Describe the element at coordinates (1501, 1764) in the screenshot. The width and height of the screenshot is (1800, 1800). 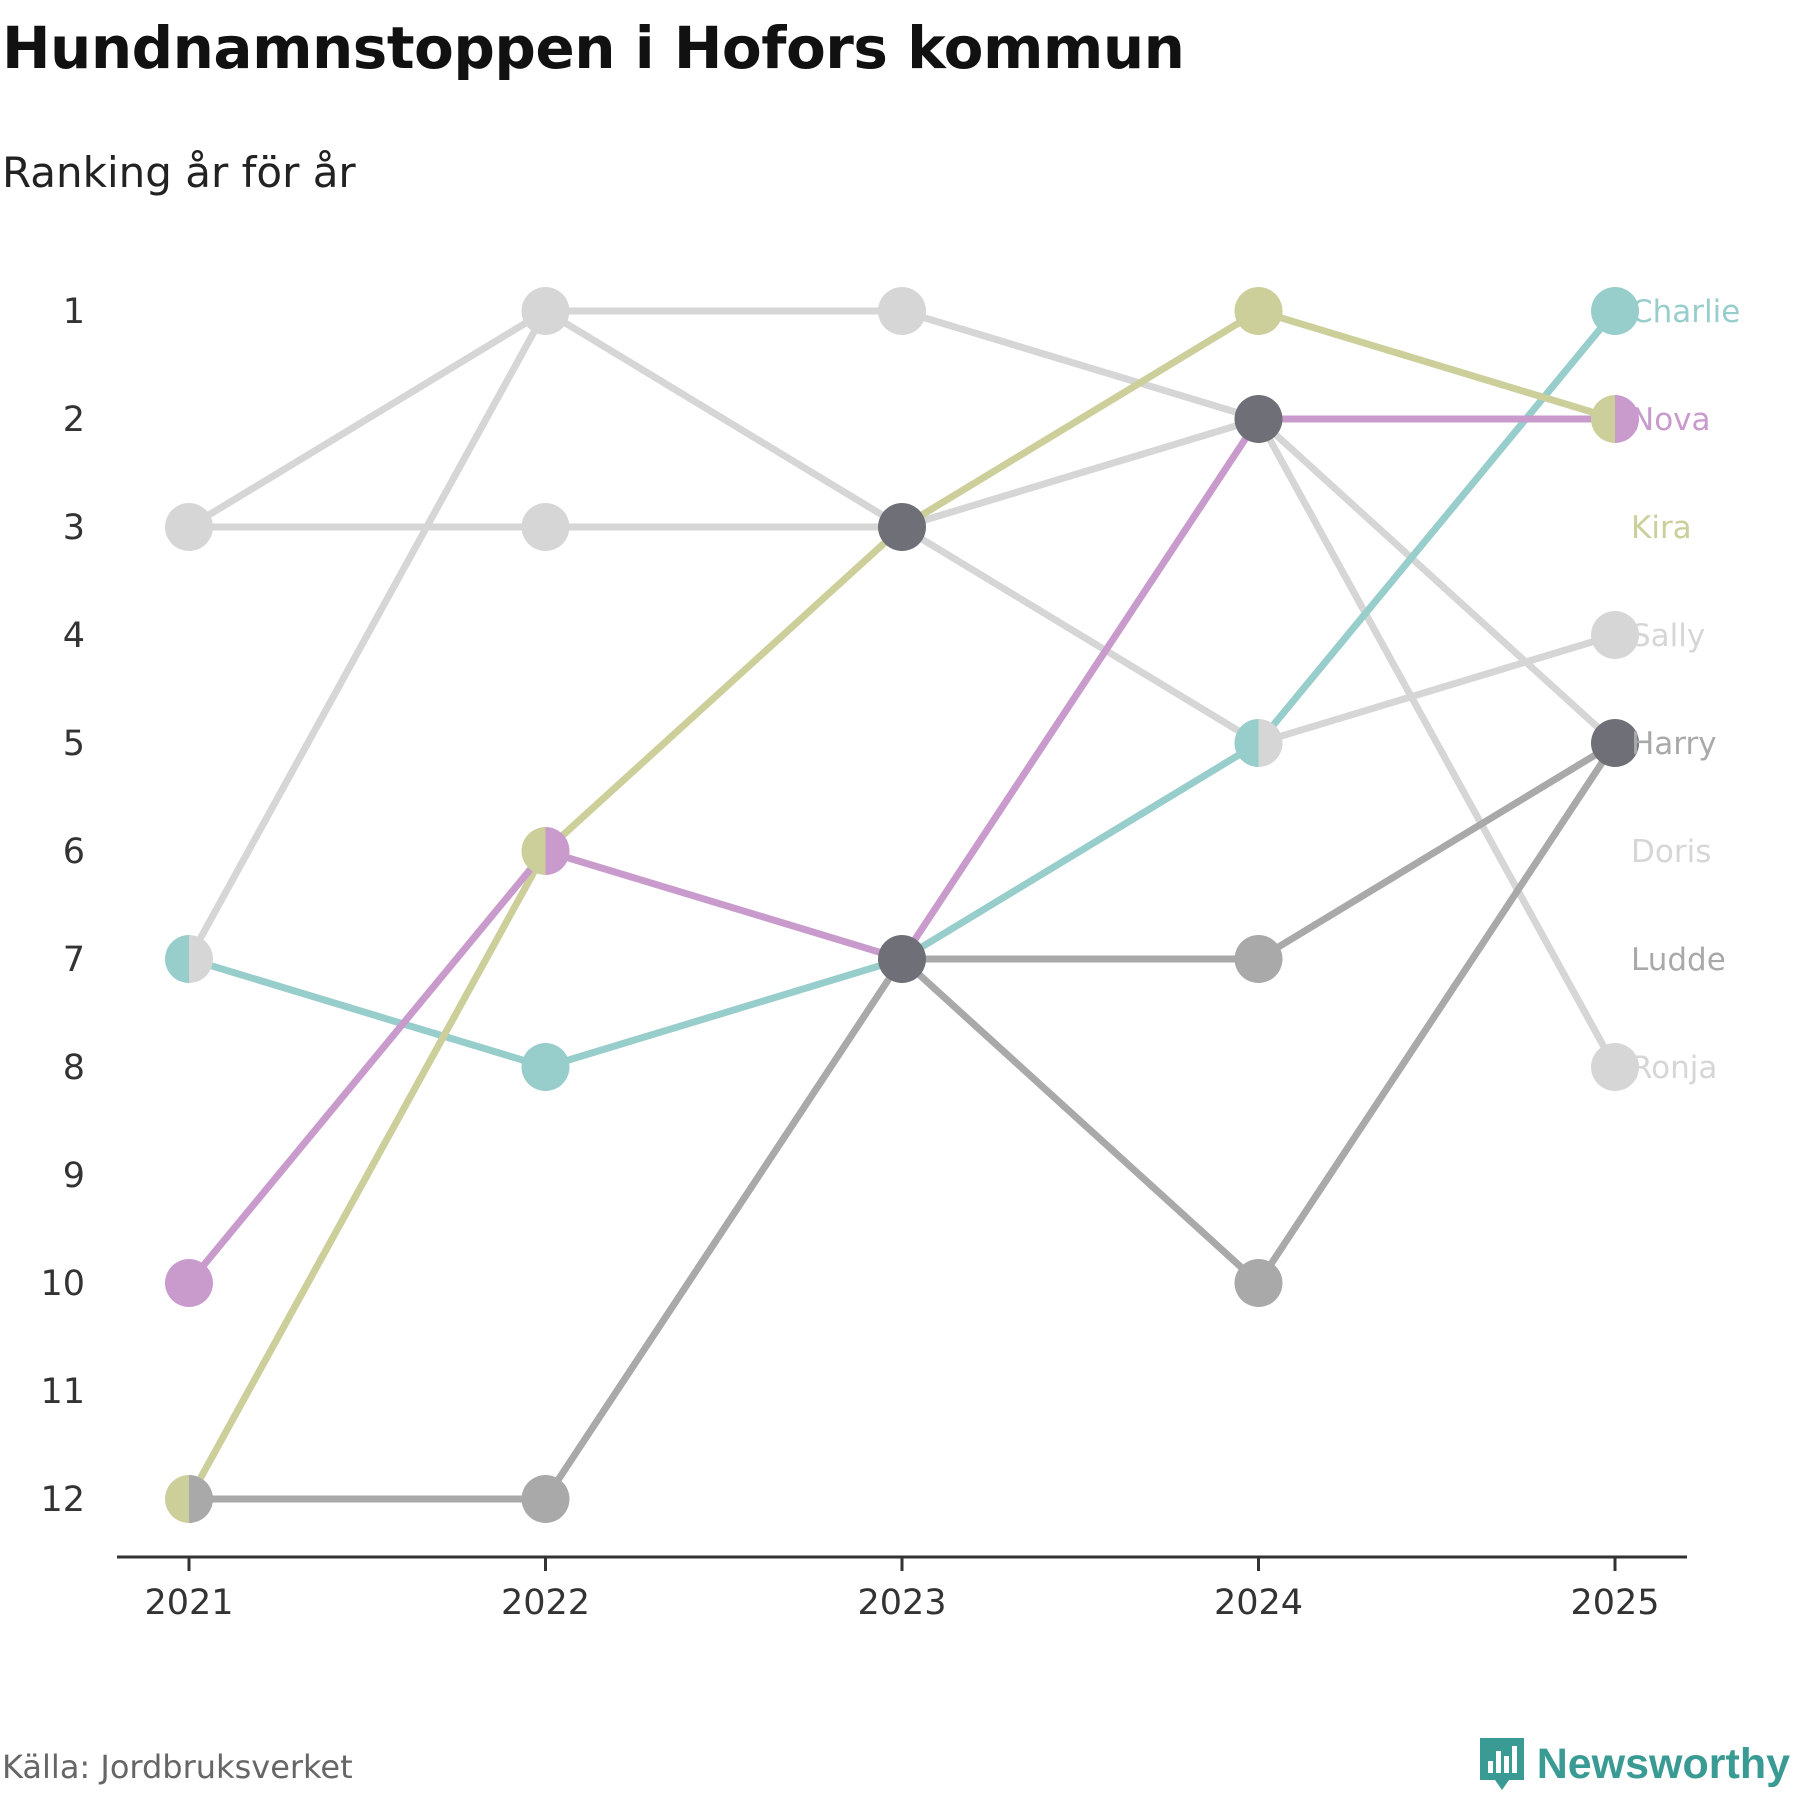
I see `newsworthy-bar-chart-icon` at that location.